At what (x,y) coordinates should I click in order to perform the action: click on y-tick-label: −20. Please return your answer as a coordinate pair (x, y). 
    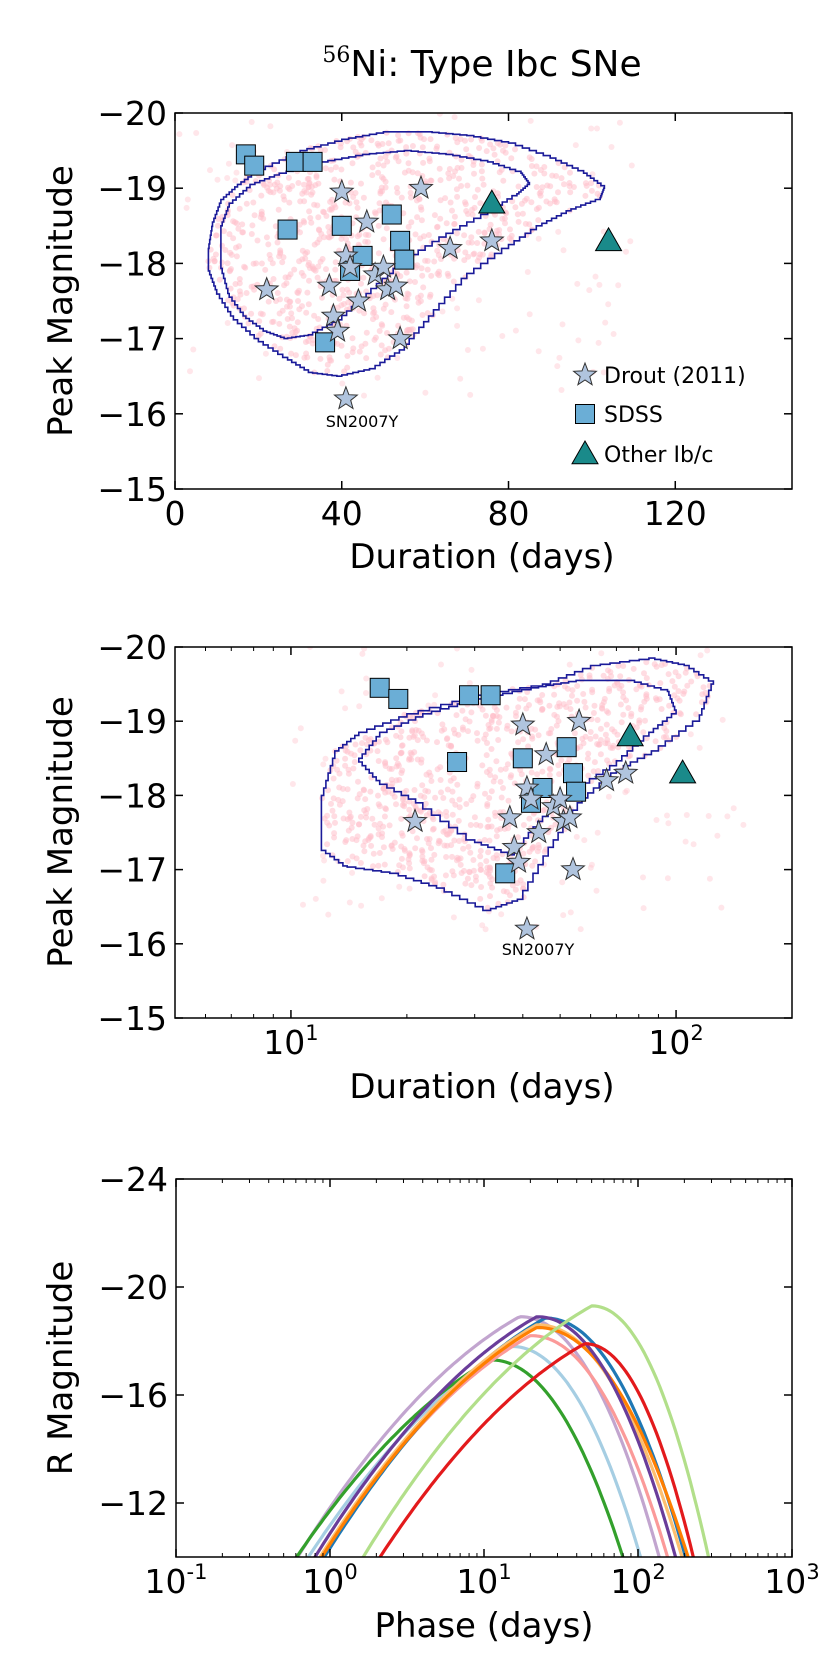
    Looking at the image, I should click on (133, 1287).